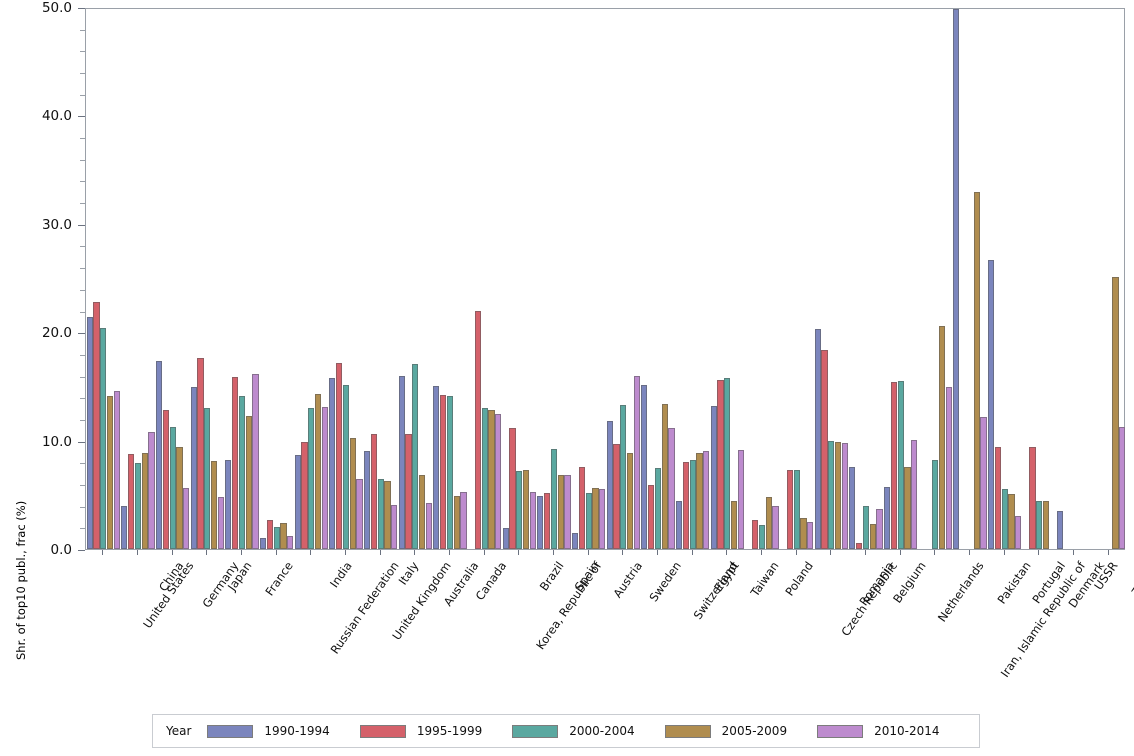  I want to click on x-axis-label: France, so click(279, 579).